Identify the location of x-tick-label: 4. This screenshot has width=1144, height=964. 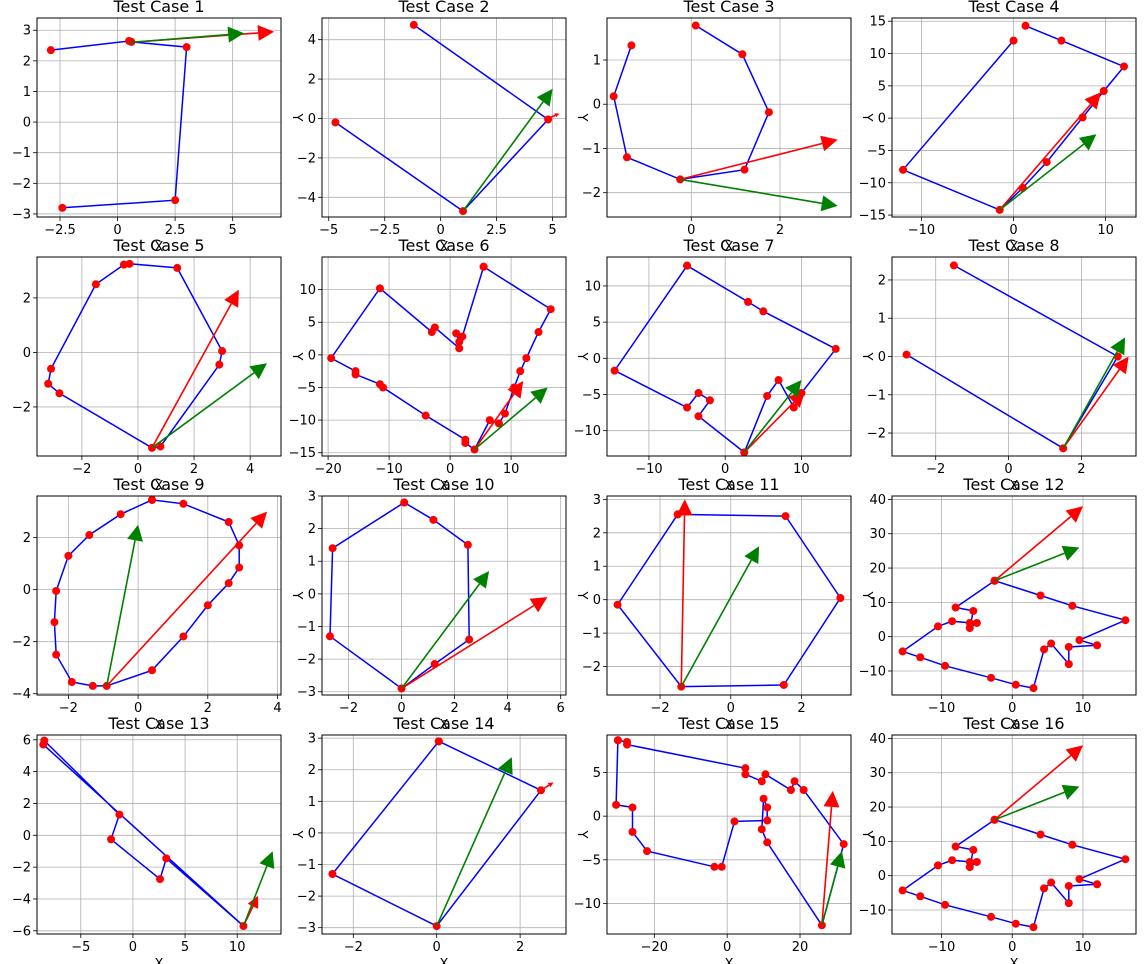
(508, 708).